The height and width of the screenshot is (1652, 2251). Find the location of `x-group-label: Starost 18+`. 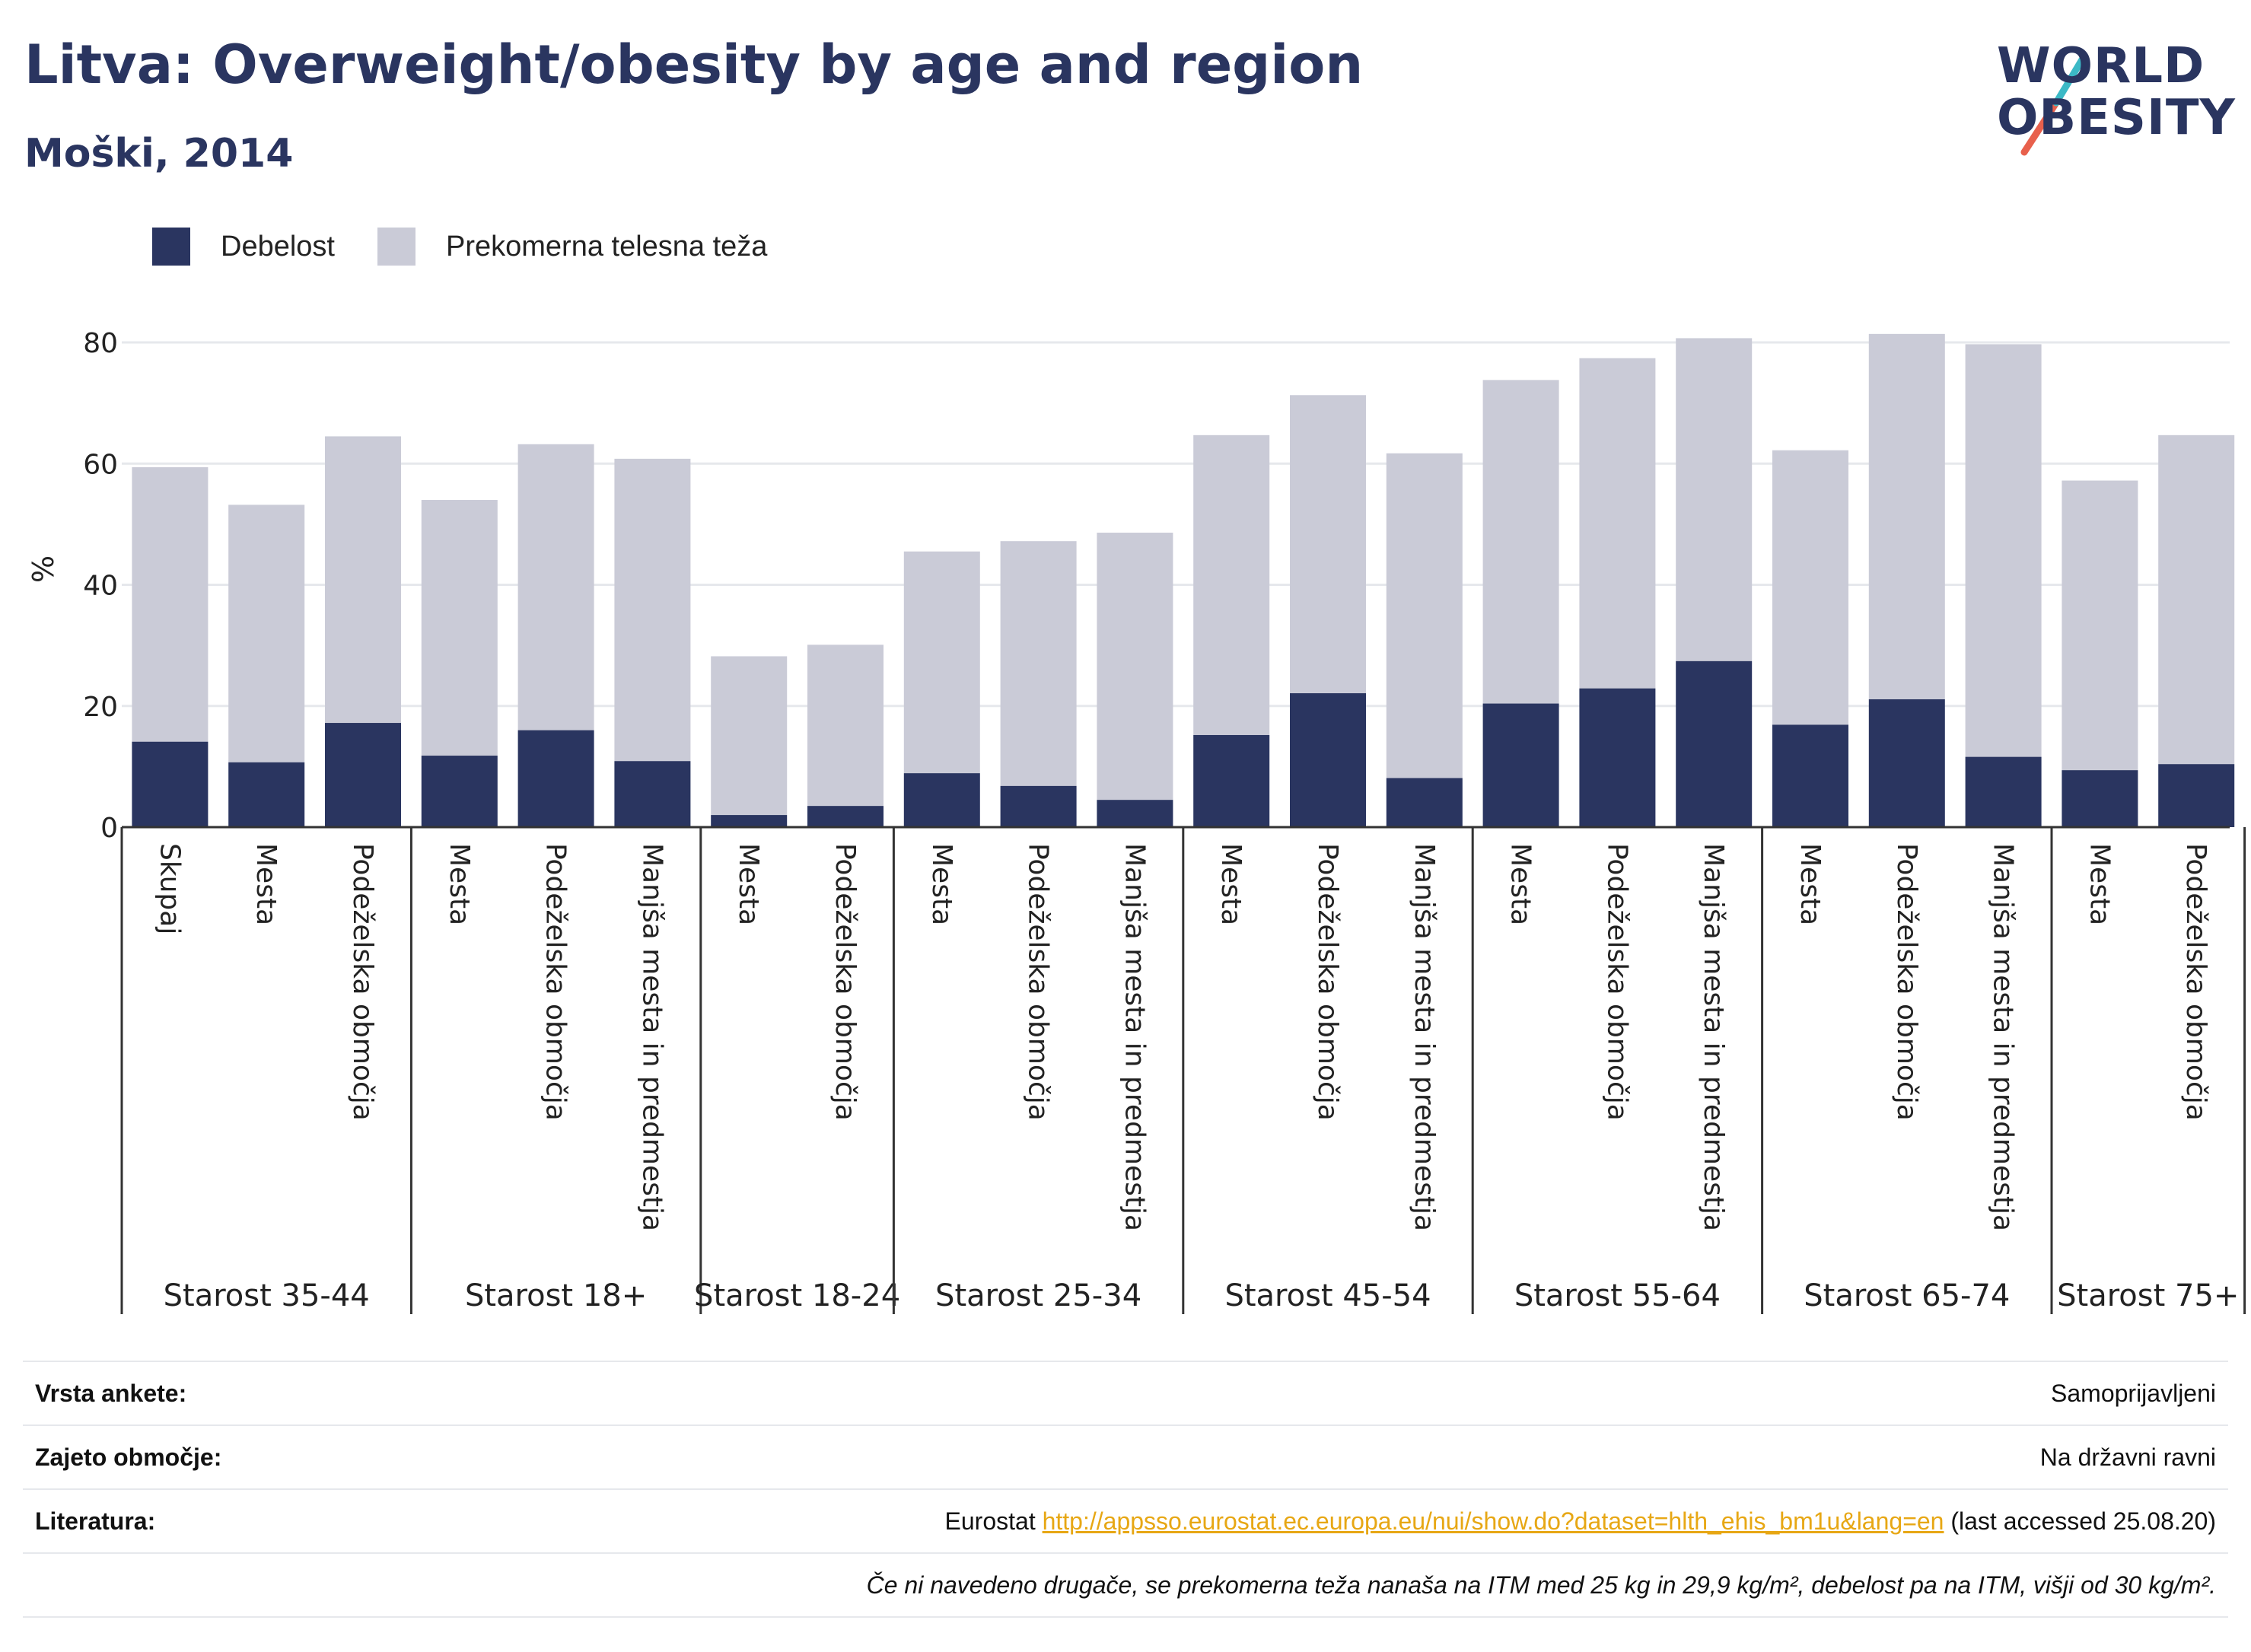

x-group-label: Starost 18+ is located at coordinates (556, 1295).